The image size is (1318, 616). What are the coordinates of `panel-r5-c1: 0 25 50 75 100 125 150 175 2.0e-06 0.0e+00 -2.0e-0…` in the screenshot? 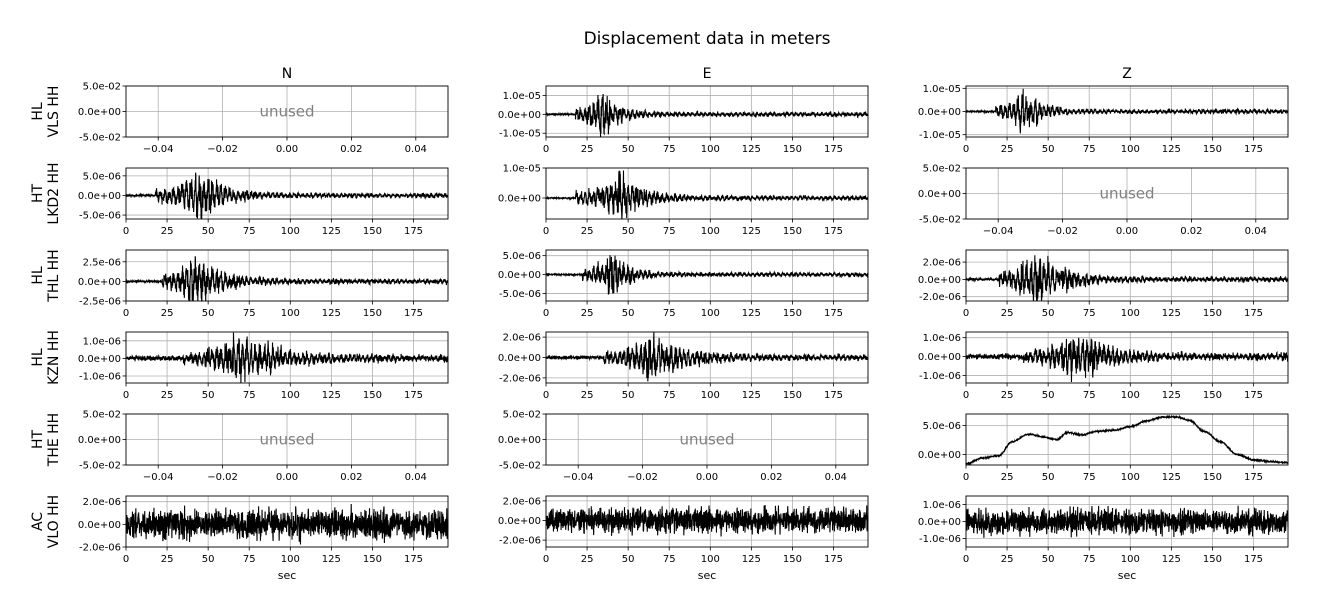 It's located at (683, 538).